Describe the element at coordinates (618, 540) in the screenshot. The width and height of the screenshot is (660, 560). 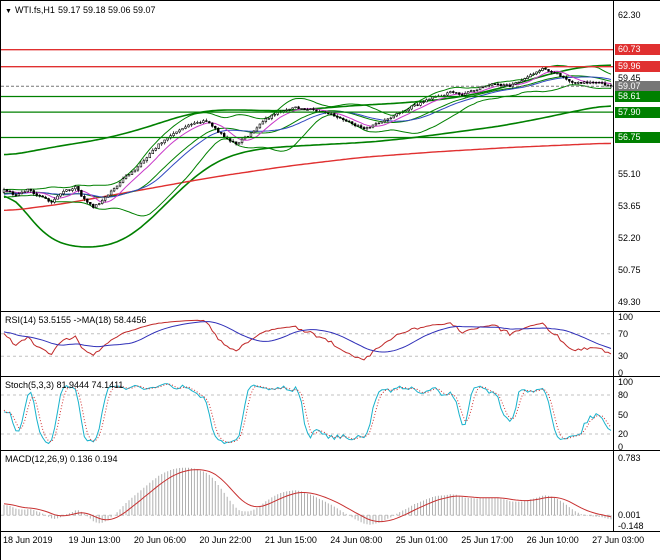
I see `time-axis-label: 27 Jun 03:00` at that location.